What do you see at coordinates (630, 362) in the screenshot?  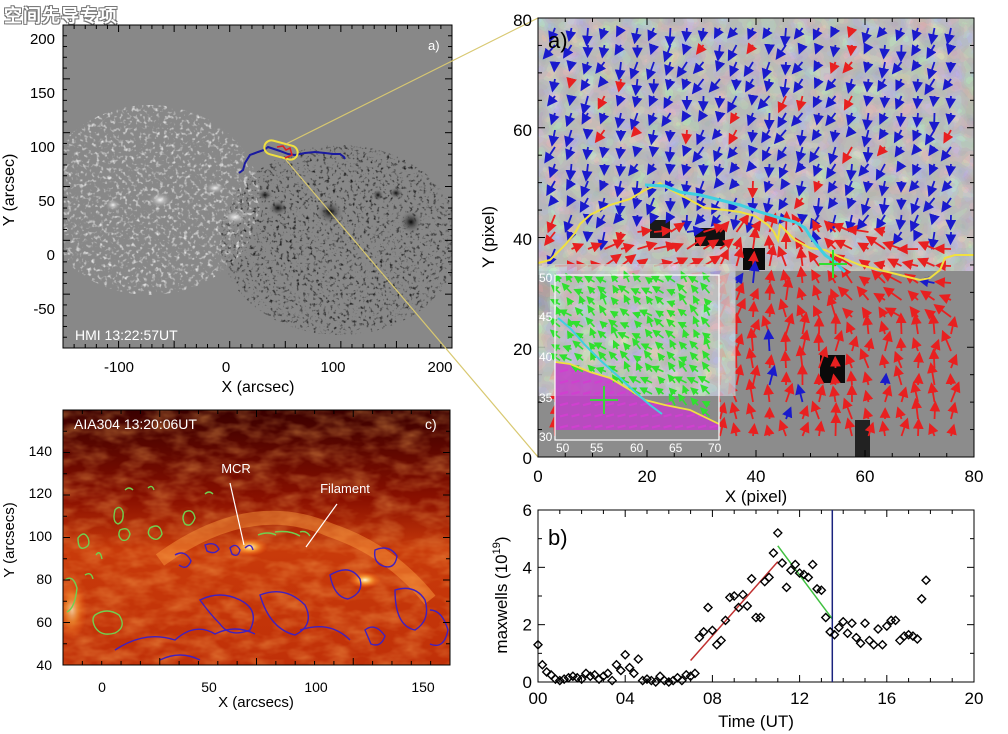 I see `inset-zoom: 50 55 60 65 70 50 45 40 35 30` at bounding box center [630, 362].